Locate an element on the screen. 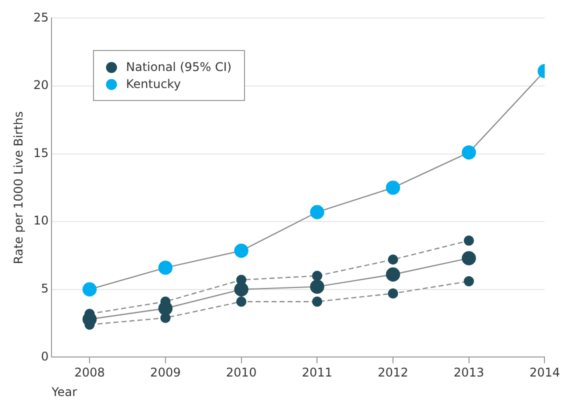 This screenshot has width=571, height=412. y-tick-label: 20 is located at coordinates (41, 85).